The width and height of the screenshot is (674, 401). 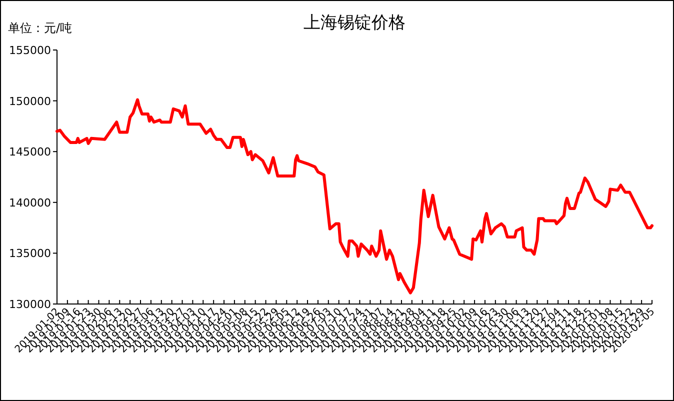 I want to click on y-axis-title: 单位：元/吨, so click(x=40, y=28).